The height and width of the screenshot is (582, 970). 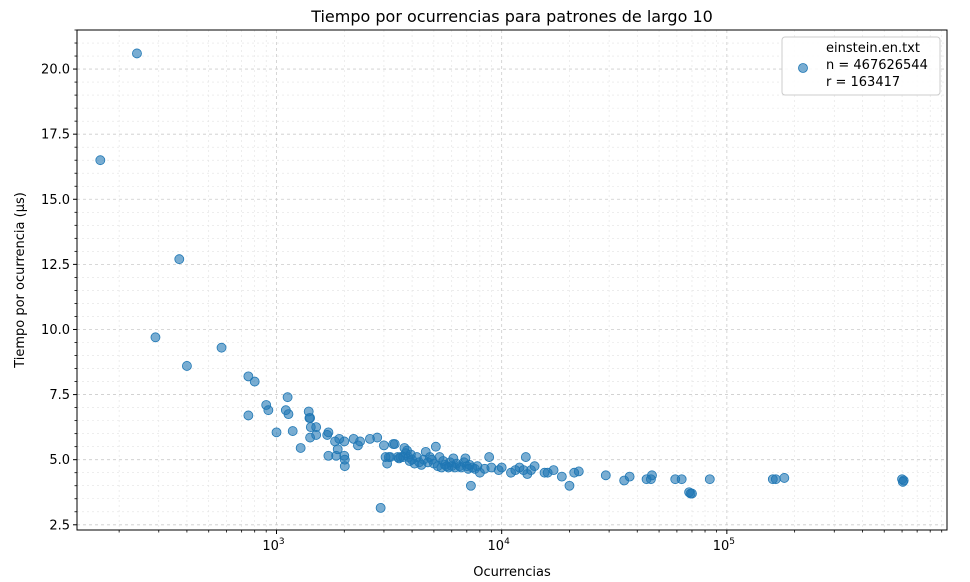 What do you see at coordinates (803, 68) in the screenshot?
I see `legend-marker` at bounding box center [803, 68].